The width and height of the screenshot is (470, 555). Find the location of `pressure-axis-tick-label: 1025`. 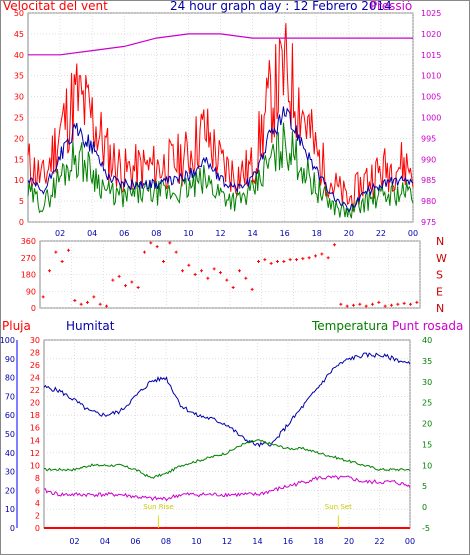

pressure-axis-tick-label: 1025 is located at coordinates (431, 13).